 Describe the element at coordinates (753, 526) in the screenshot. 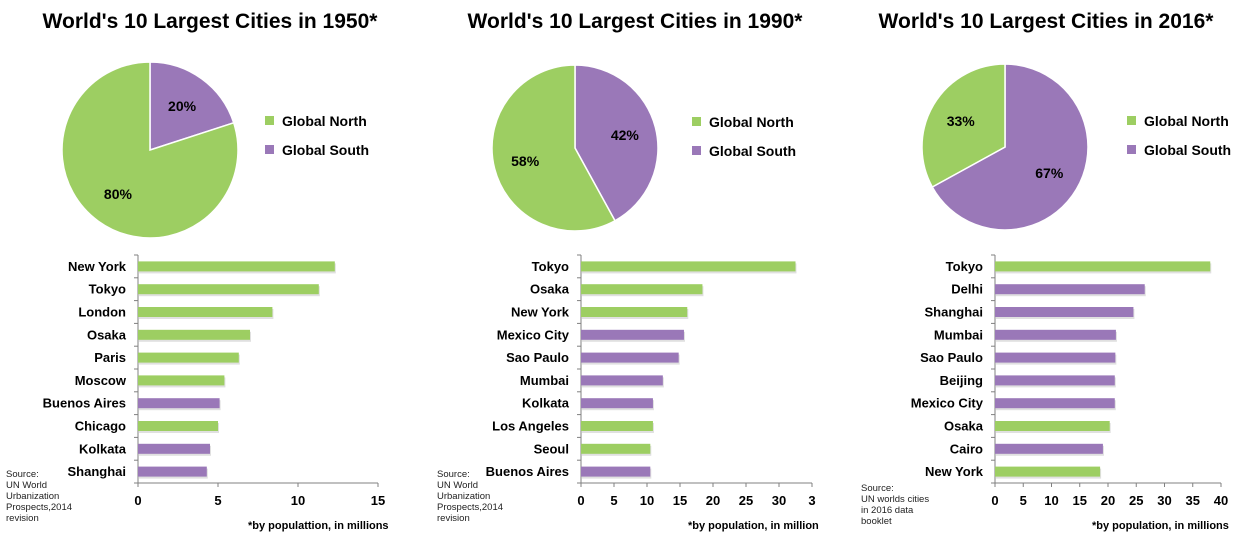

I see `footnote: *by population, in million` at that location.